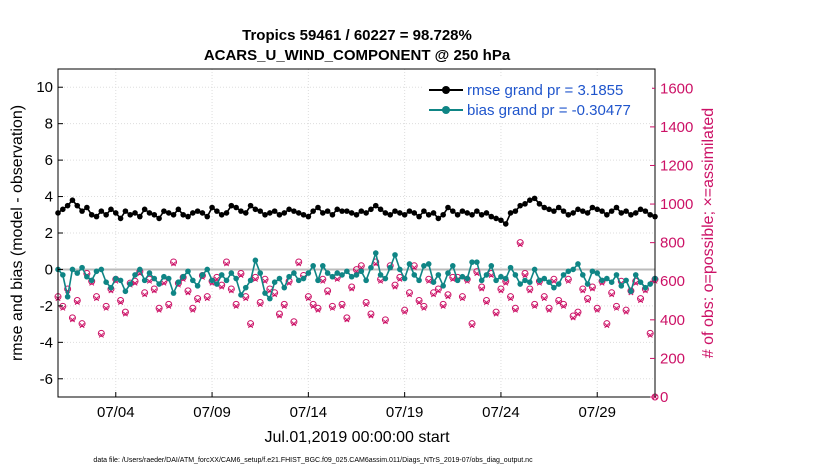 This screenshot has height=475, width=830. What do you see at coordinates (357, 437) in the screenshot?
I see `x-axis-label: Jul.01,2019 00:00:00 start` at bounding box center [357, 437].